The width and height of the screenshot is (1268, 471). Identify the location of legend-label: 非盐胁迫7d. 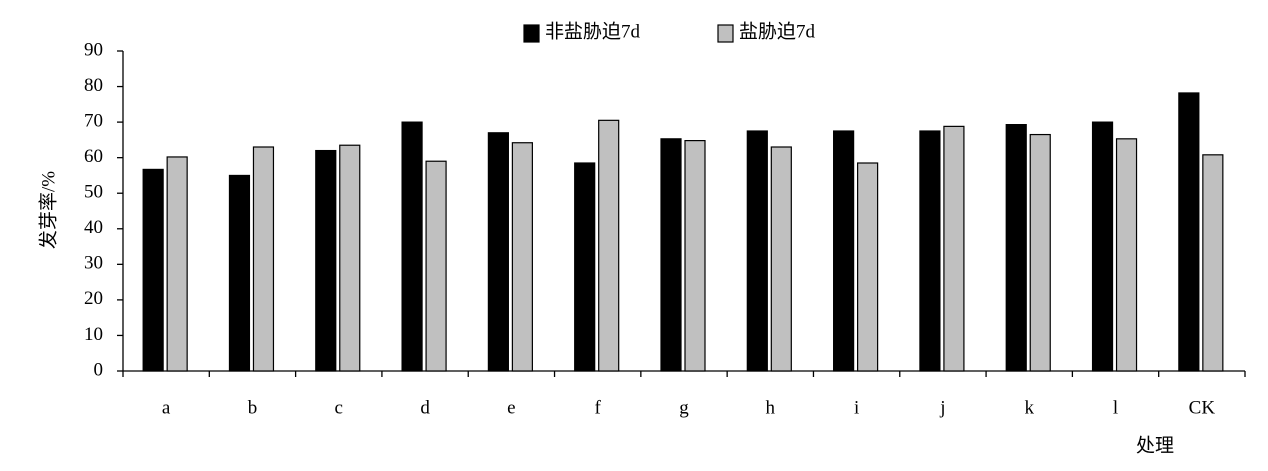
(593, 31).